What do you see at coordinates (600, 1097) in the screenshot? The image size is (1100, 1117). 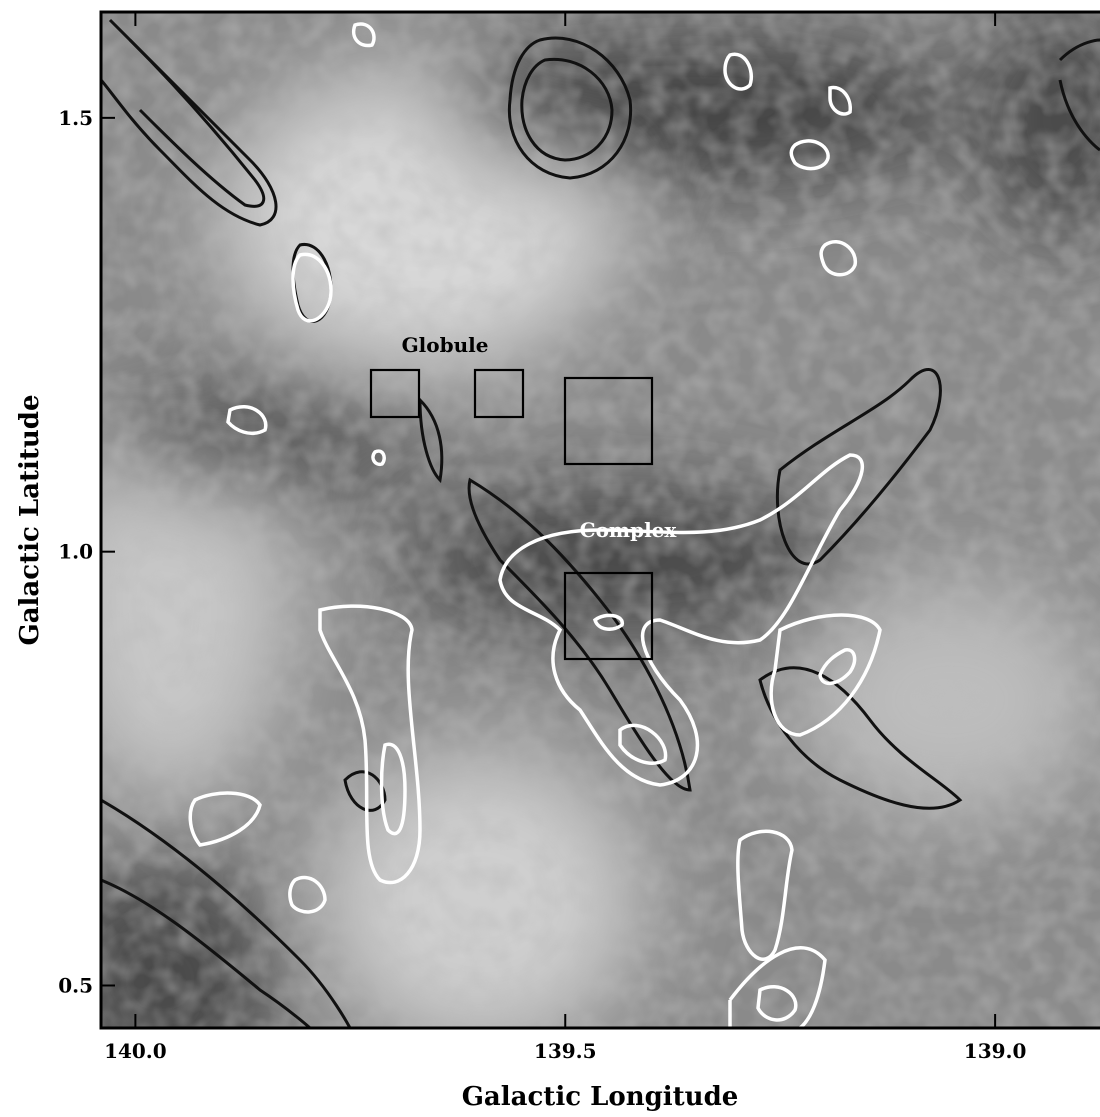 I see `x-axis-label: Galactic Longitude` at bounding box center [600, 1097].